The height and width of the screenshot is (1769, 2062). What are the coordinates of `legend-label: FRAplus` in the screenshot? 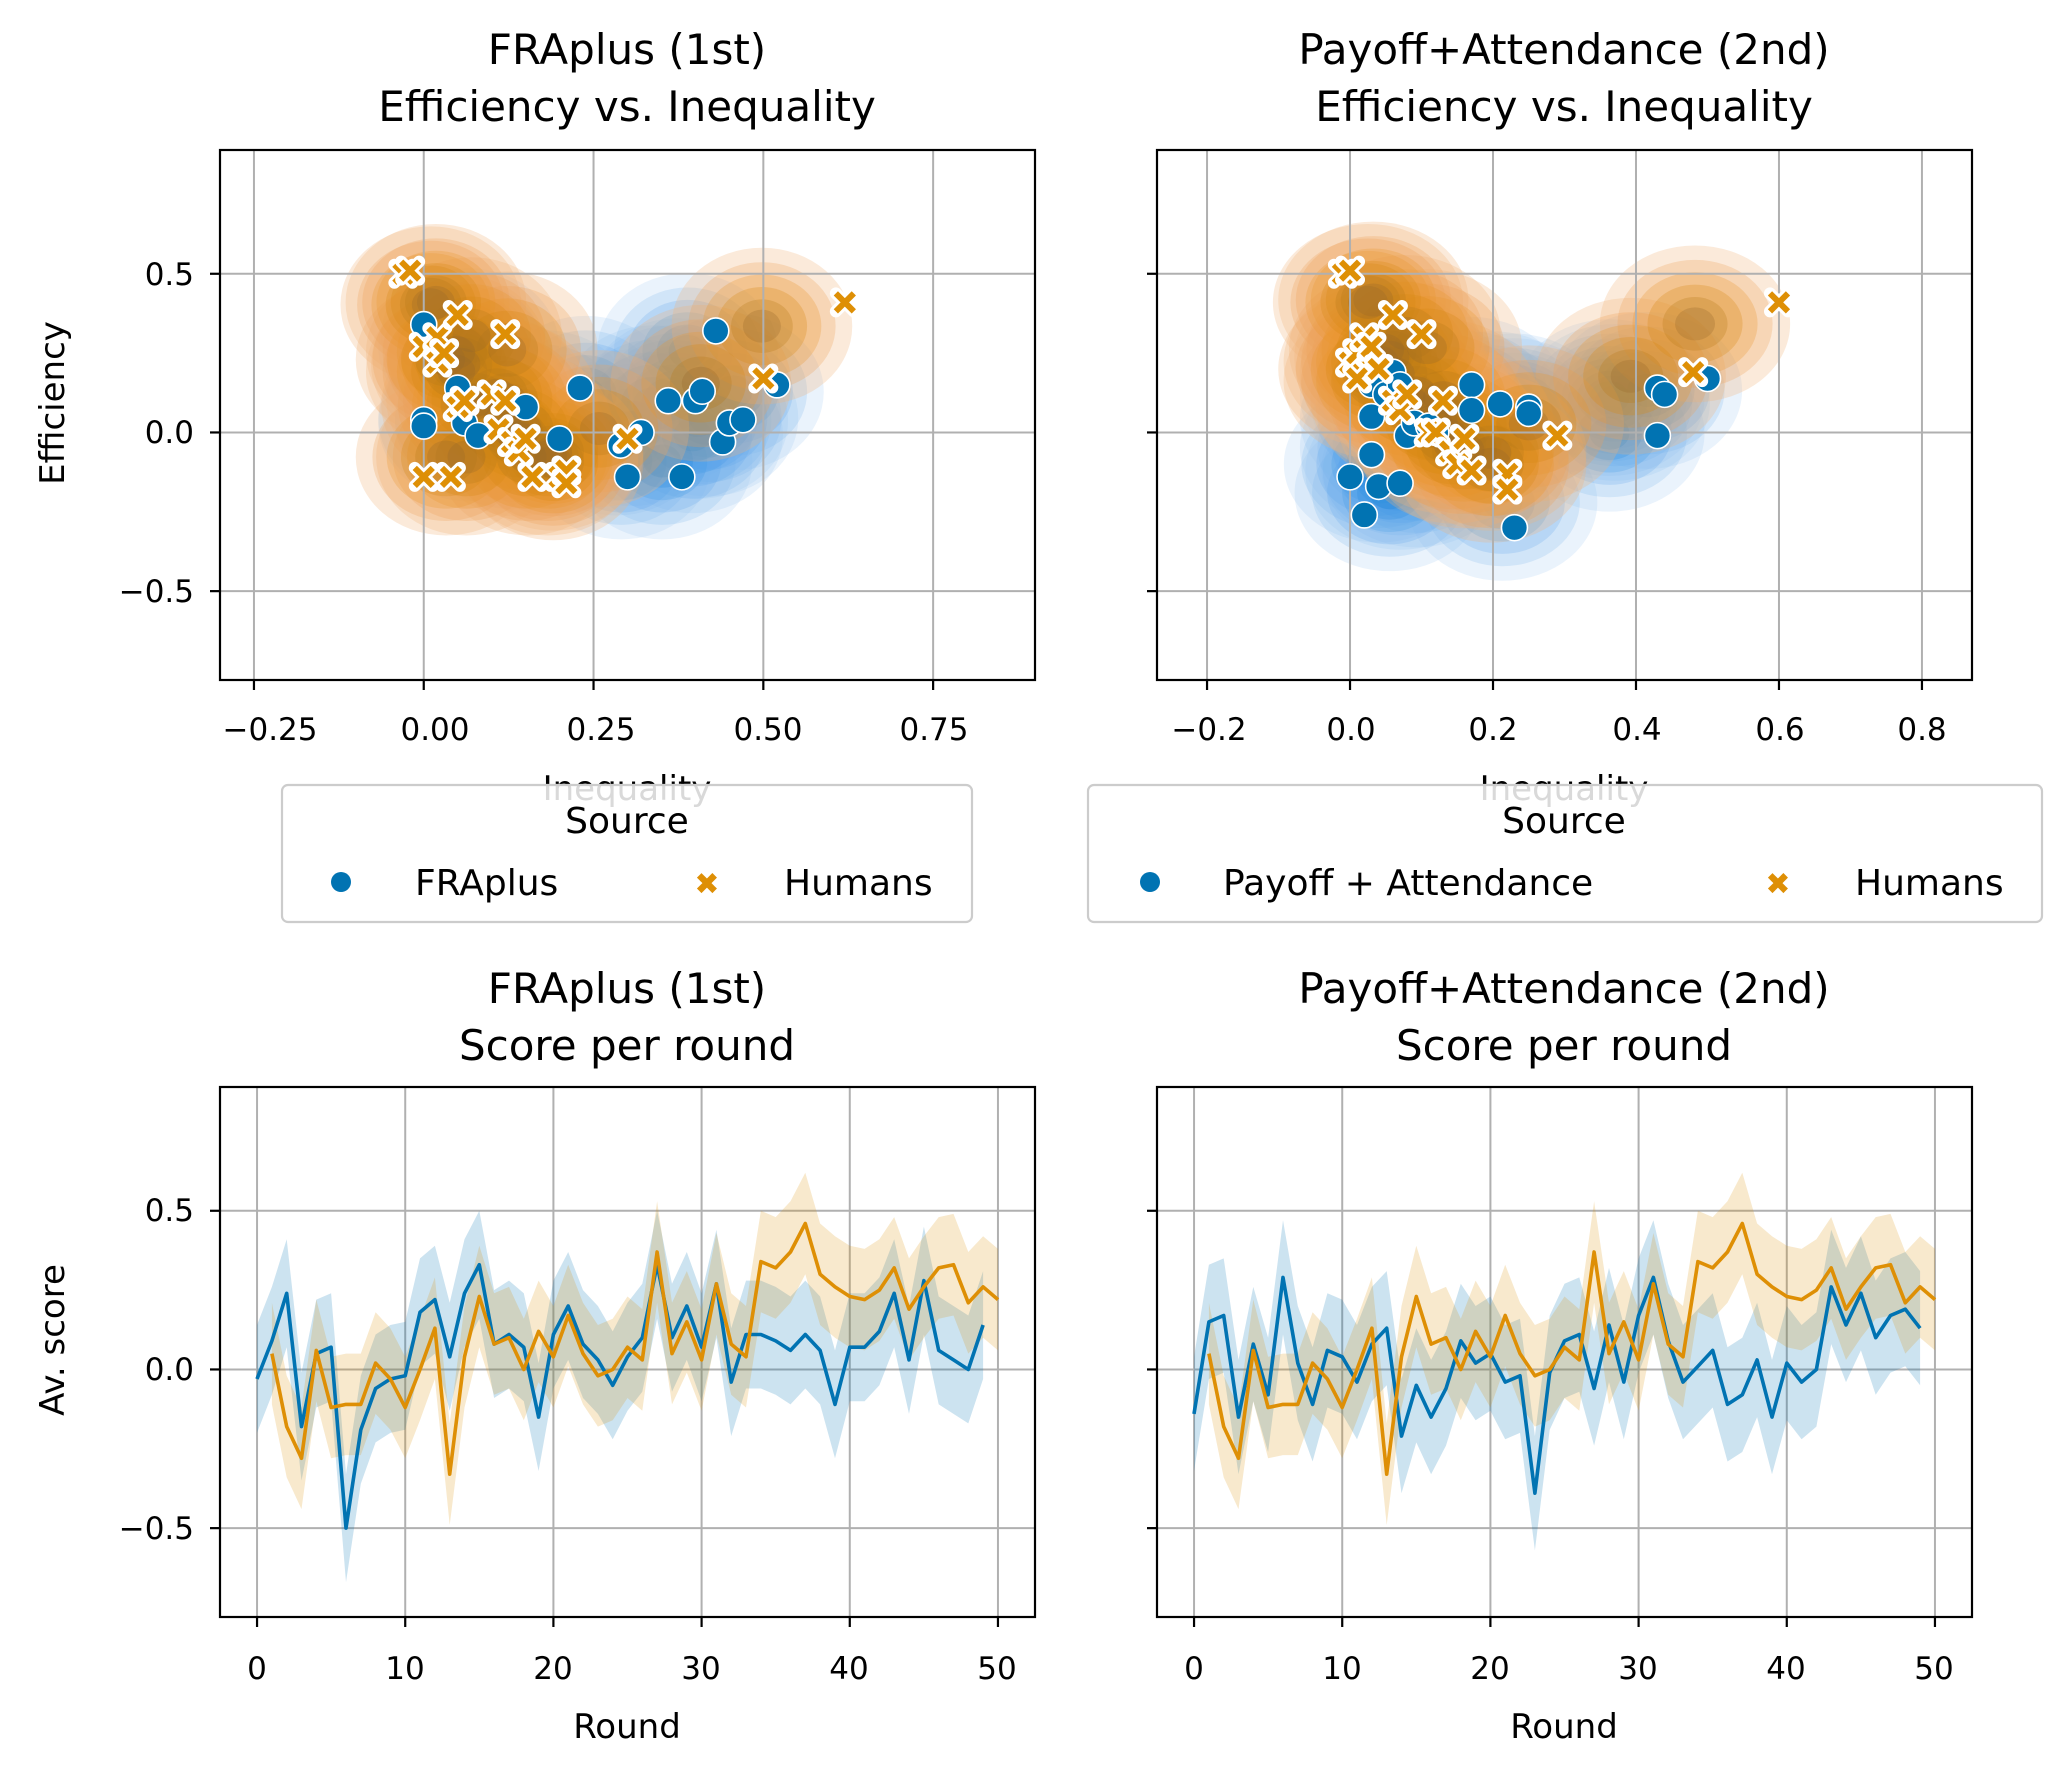 It's located at (486, 883).